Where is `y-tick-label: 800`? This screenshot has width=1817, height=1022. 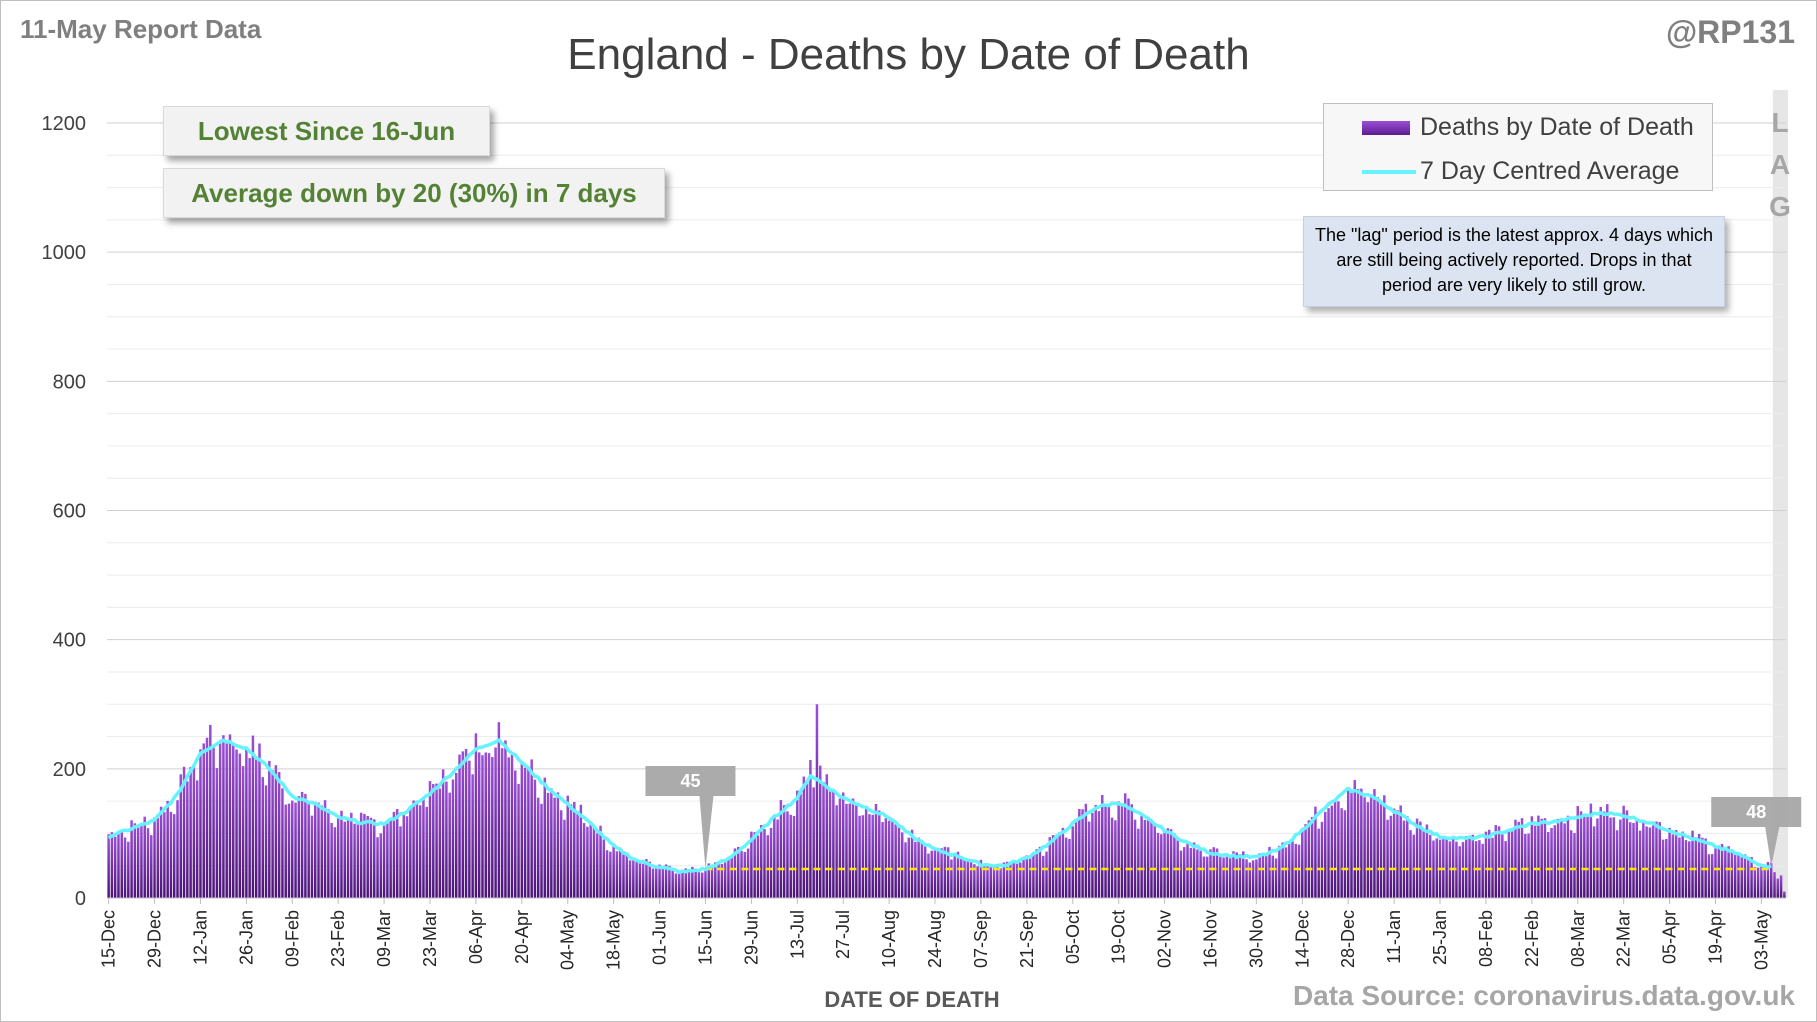 y-tick-label: 800 is located at coordinates (69, 382).